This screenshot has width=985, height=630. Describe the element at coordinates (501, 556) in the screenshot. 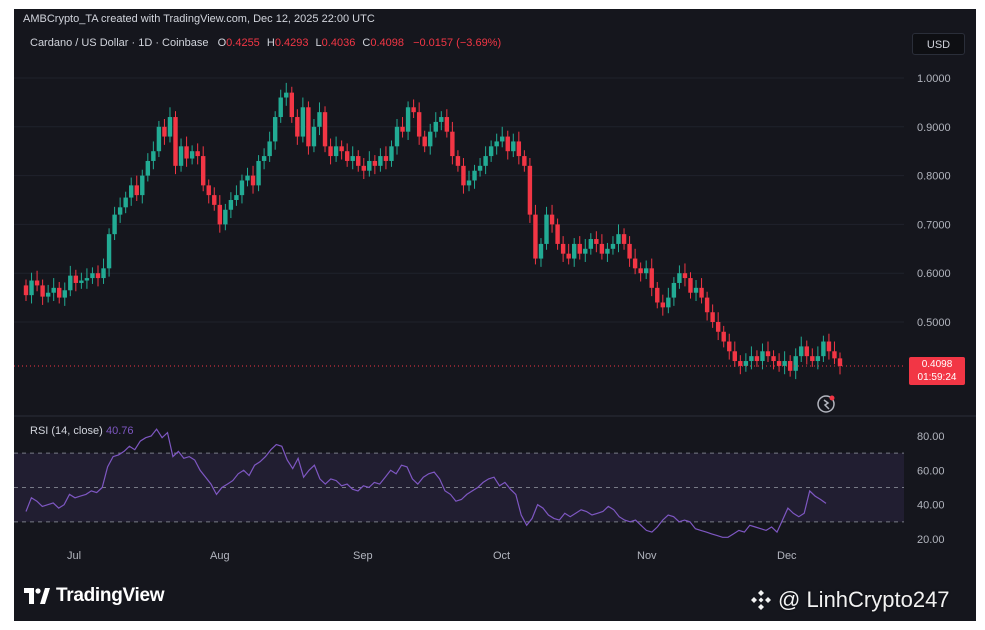

I see `time-tick-label: Oct` at that location.